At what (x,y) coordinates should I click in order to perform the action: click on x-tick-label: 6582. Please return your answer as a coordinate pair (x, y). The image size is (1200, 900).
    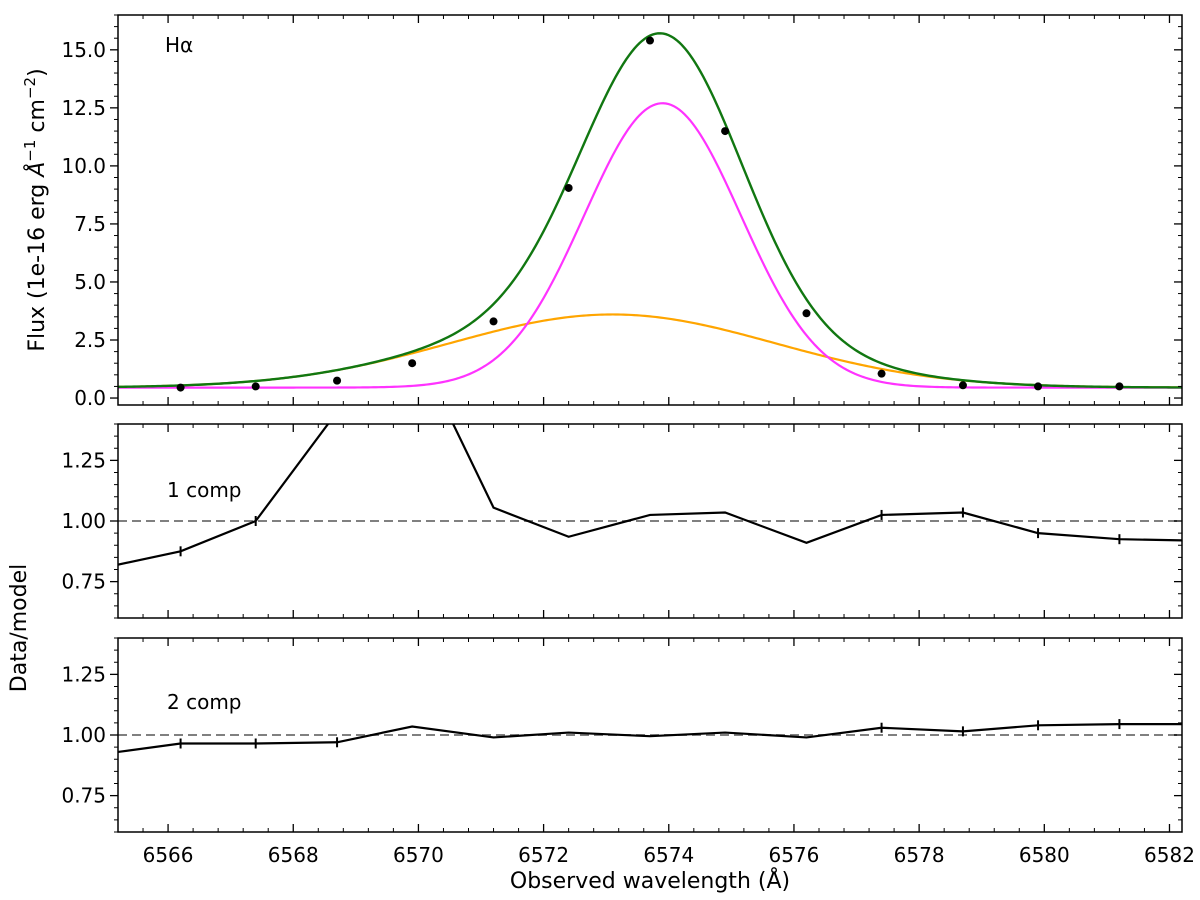
    Looking at the image, I should click on (1169, 855).